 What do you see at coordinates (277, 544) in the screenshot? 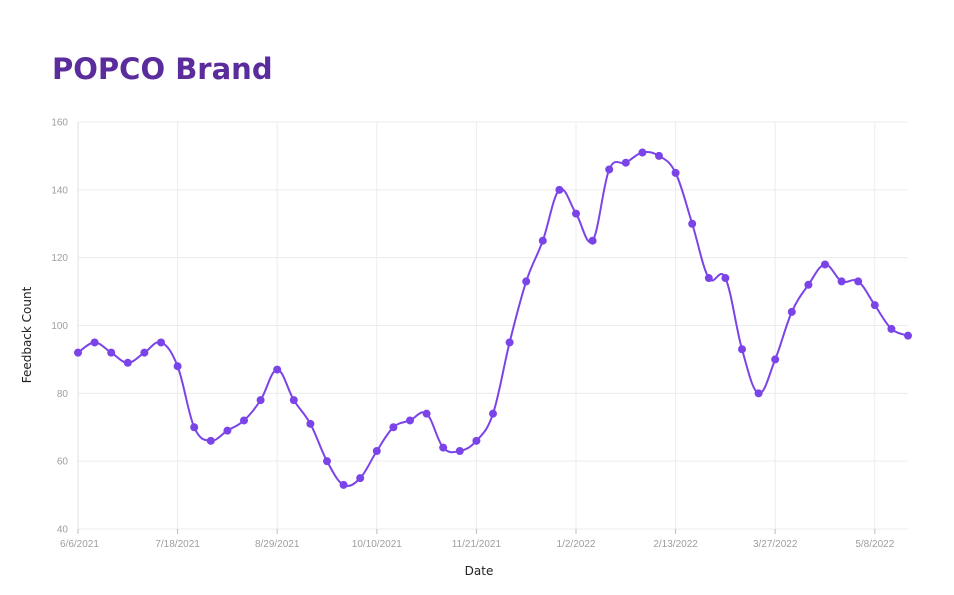
I see `x-tick-label: 8/29/2021` at bounding box center [277, 544].